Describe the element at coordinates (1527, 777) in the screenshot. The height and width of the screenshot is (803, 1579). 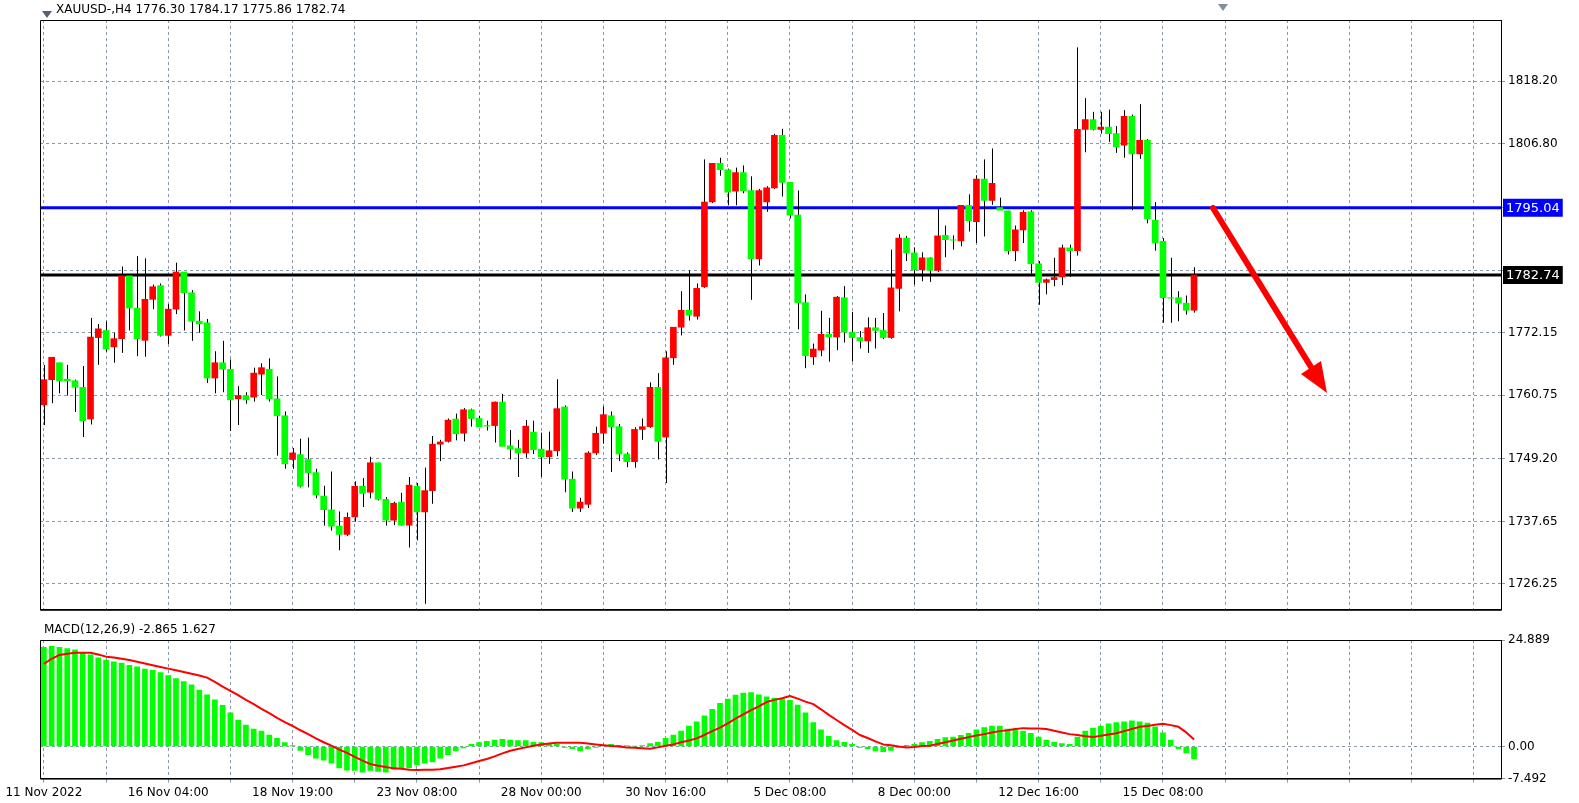
I see `y-tick-label: -7.492` at that location.